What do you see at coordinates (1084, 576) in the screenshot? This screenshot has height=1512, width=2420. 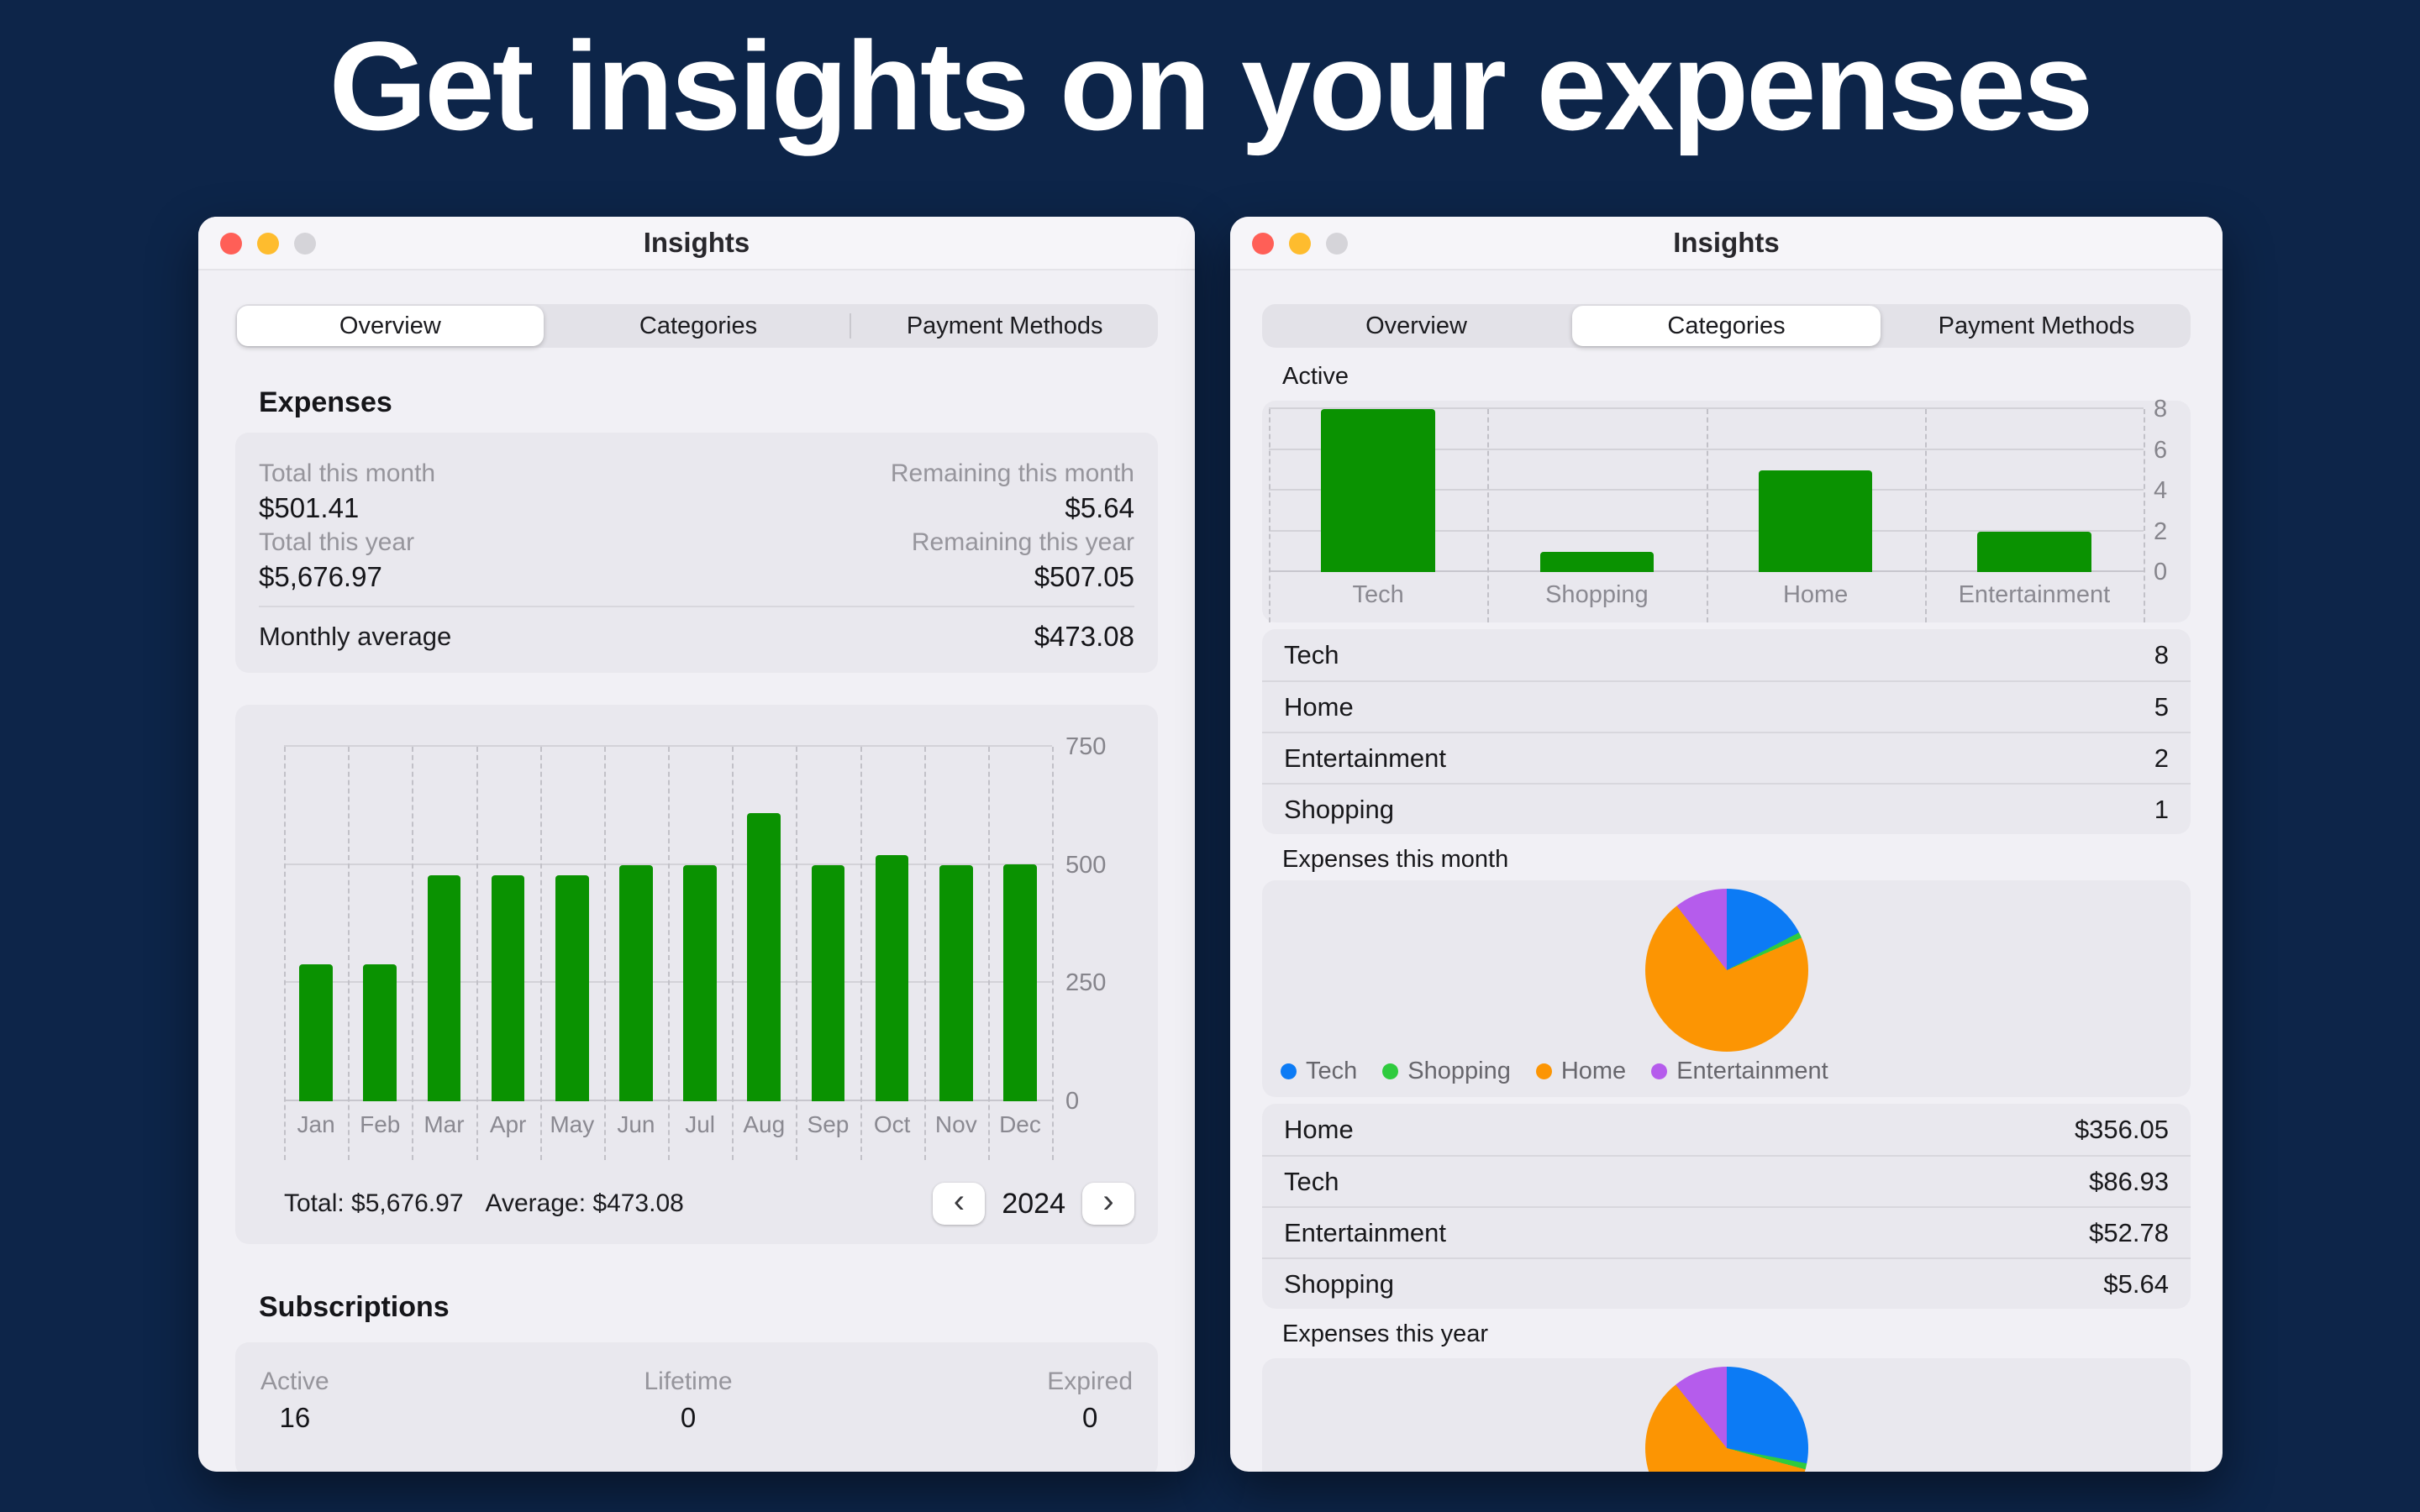 I see `remaining-year-value: $507.05` at bounding box center [1084, 576].